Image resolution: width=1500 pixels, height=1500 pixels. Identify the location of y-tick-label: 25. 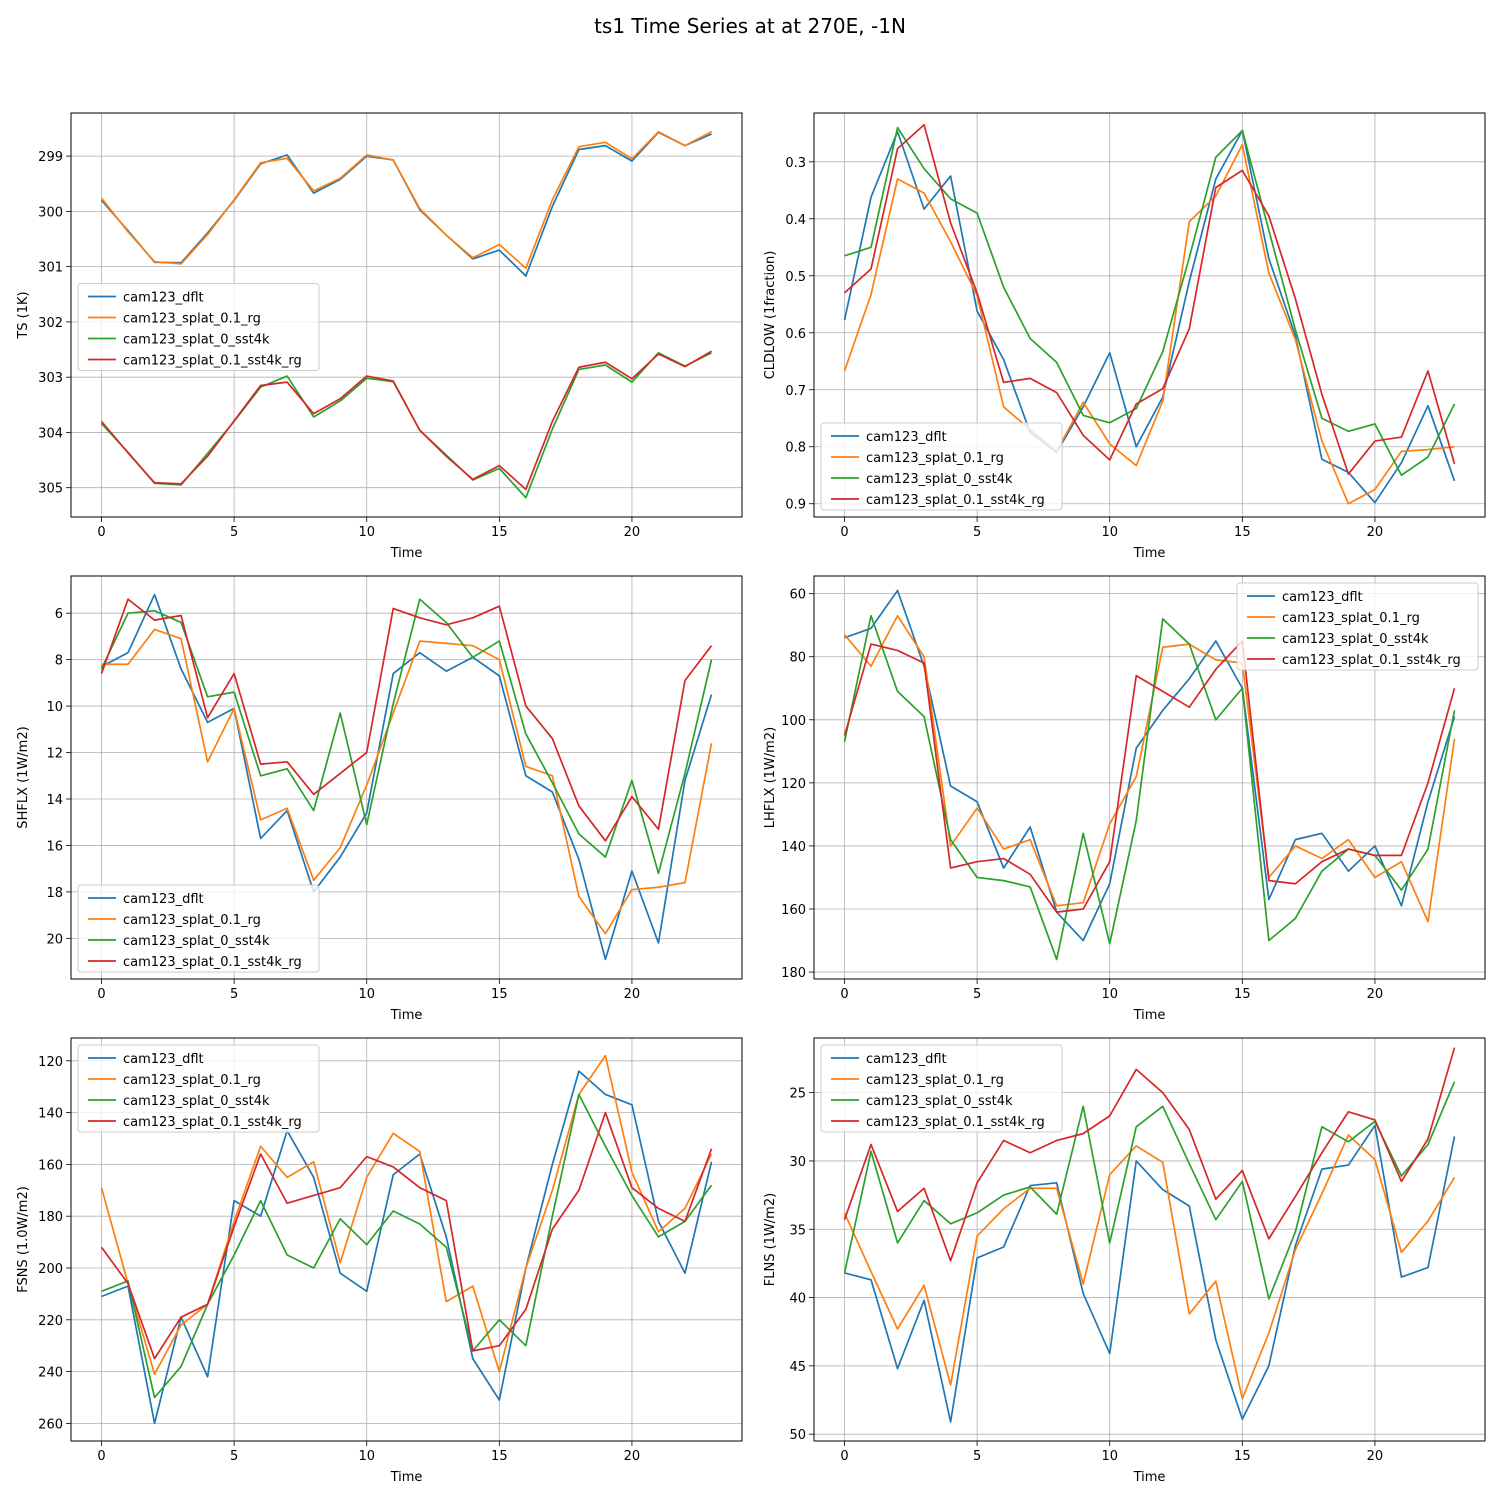
(797, 1094).